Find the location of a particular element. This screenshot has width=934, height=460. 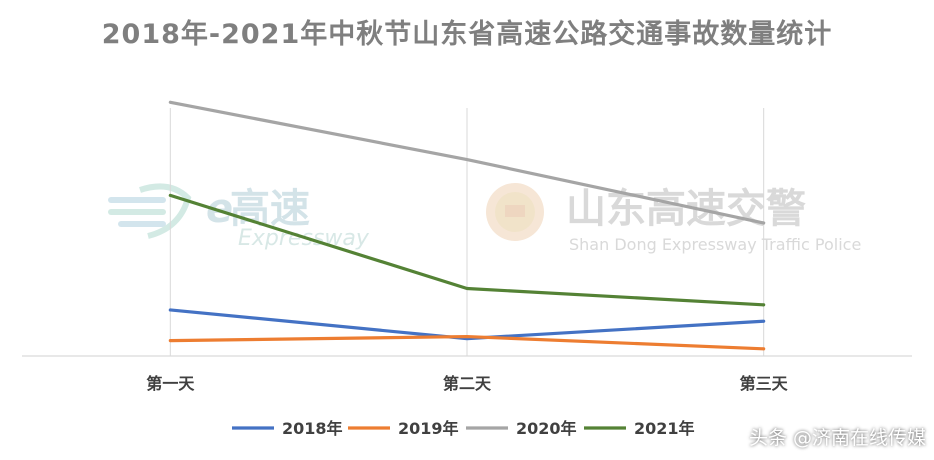

police-emblem-icon is located at coordinates (515, 212).